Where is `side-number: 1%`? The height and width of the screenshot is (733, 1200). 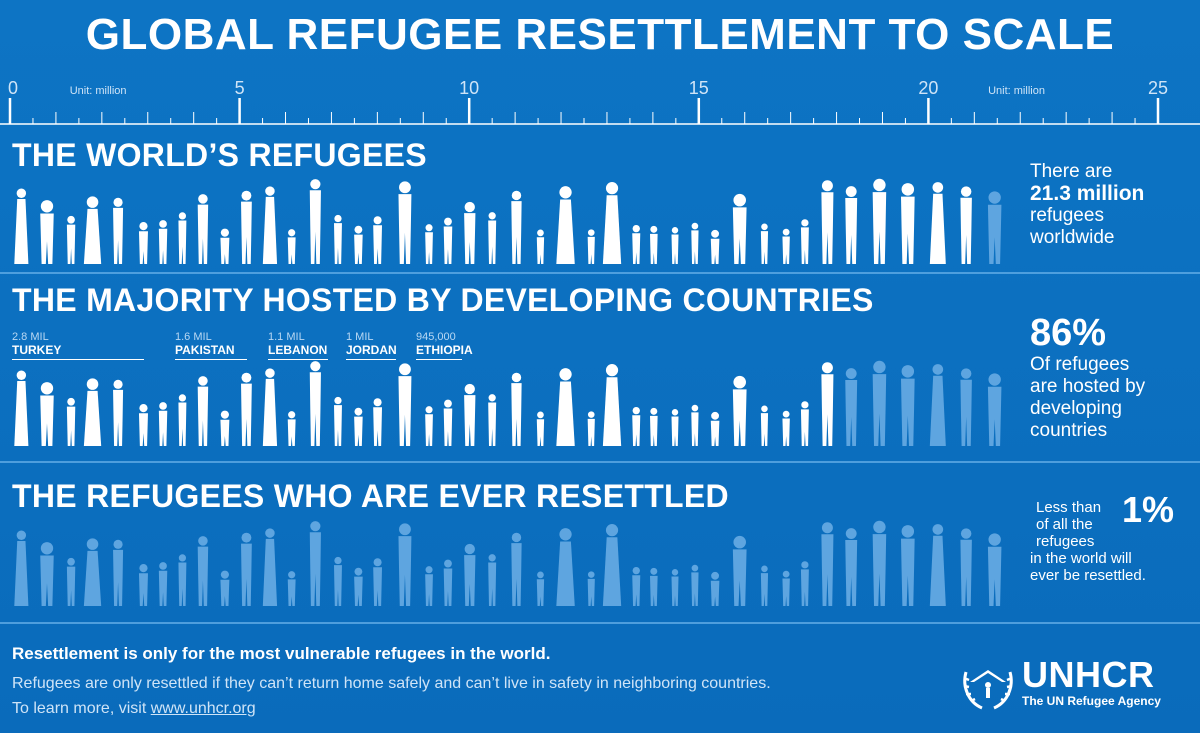 side-number: 1% is located at coordinates (1148, 509).